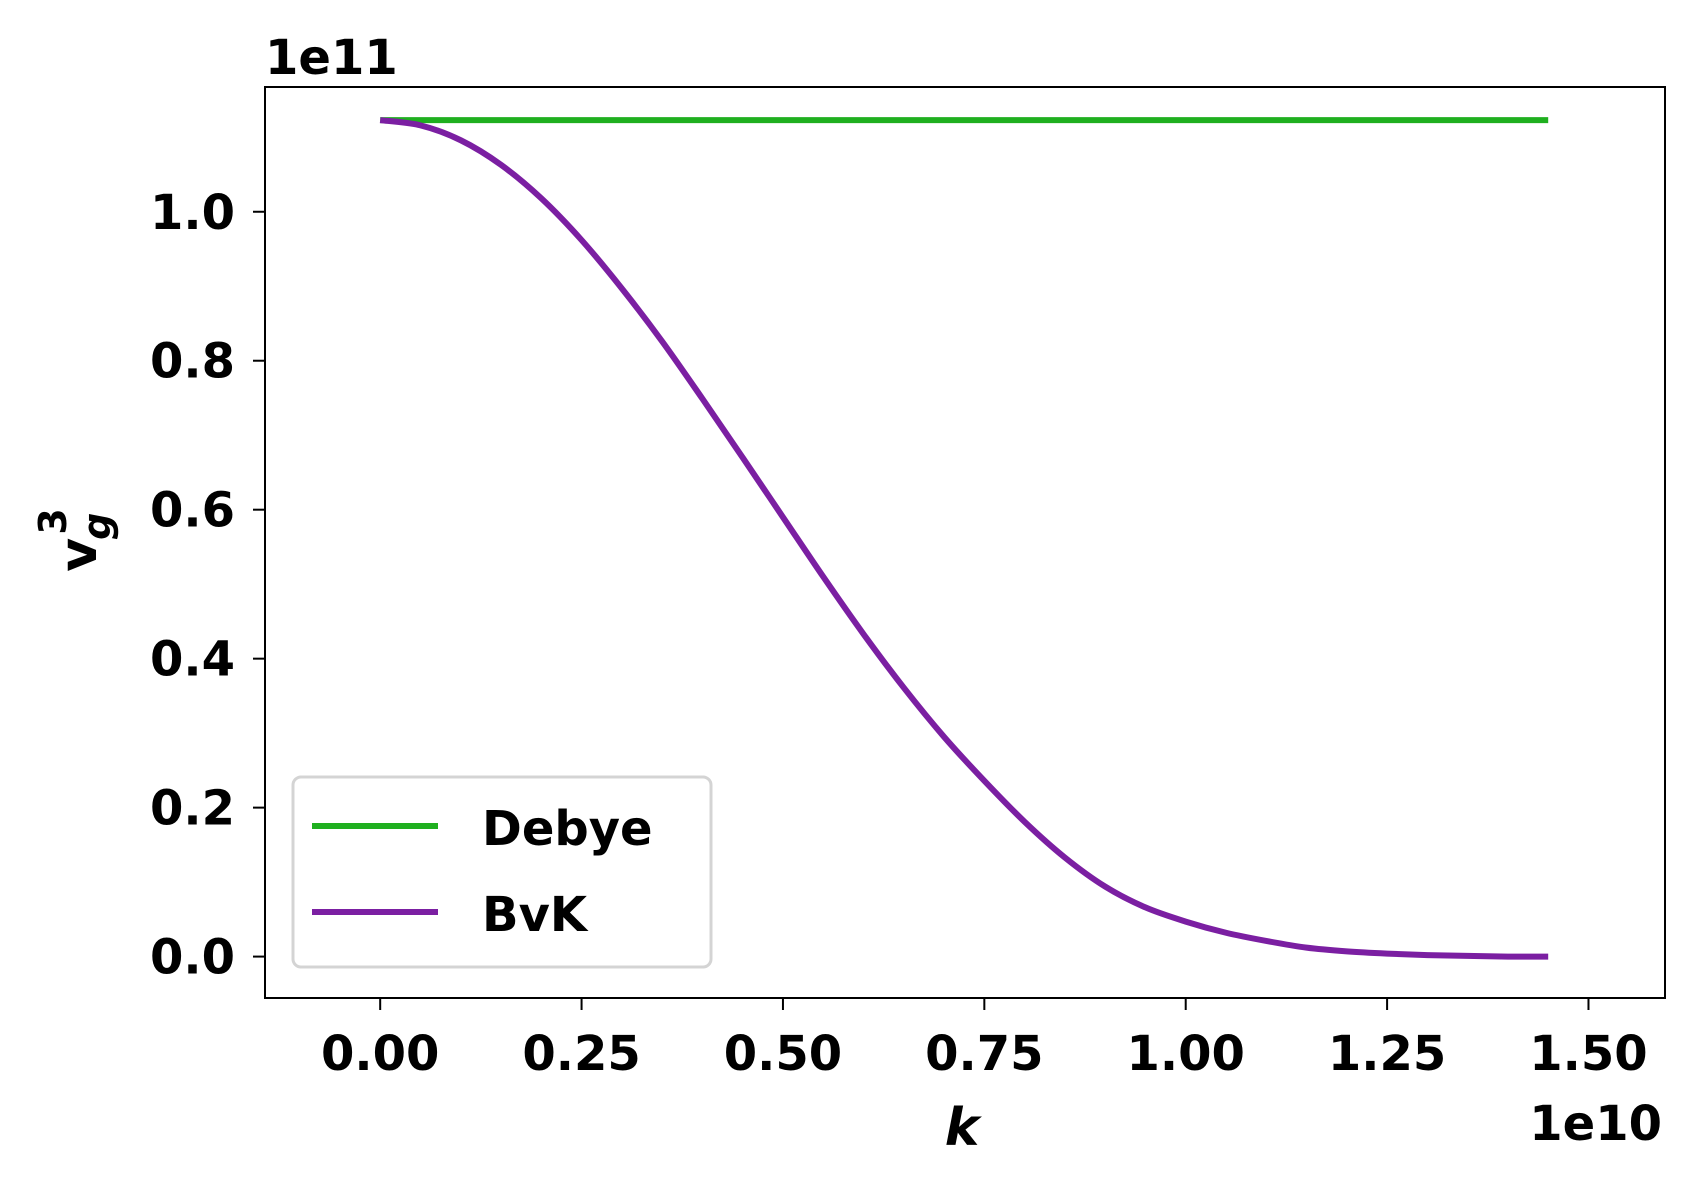 The height and width of the screenshot is (1183, 1690). What do you see at coordinates (53, 521) in the screenshot?
I see `y-axis-label-sup: 3` at bounding box center [53, 521].